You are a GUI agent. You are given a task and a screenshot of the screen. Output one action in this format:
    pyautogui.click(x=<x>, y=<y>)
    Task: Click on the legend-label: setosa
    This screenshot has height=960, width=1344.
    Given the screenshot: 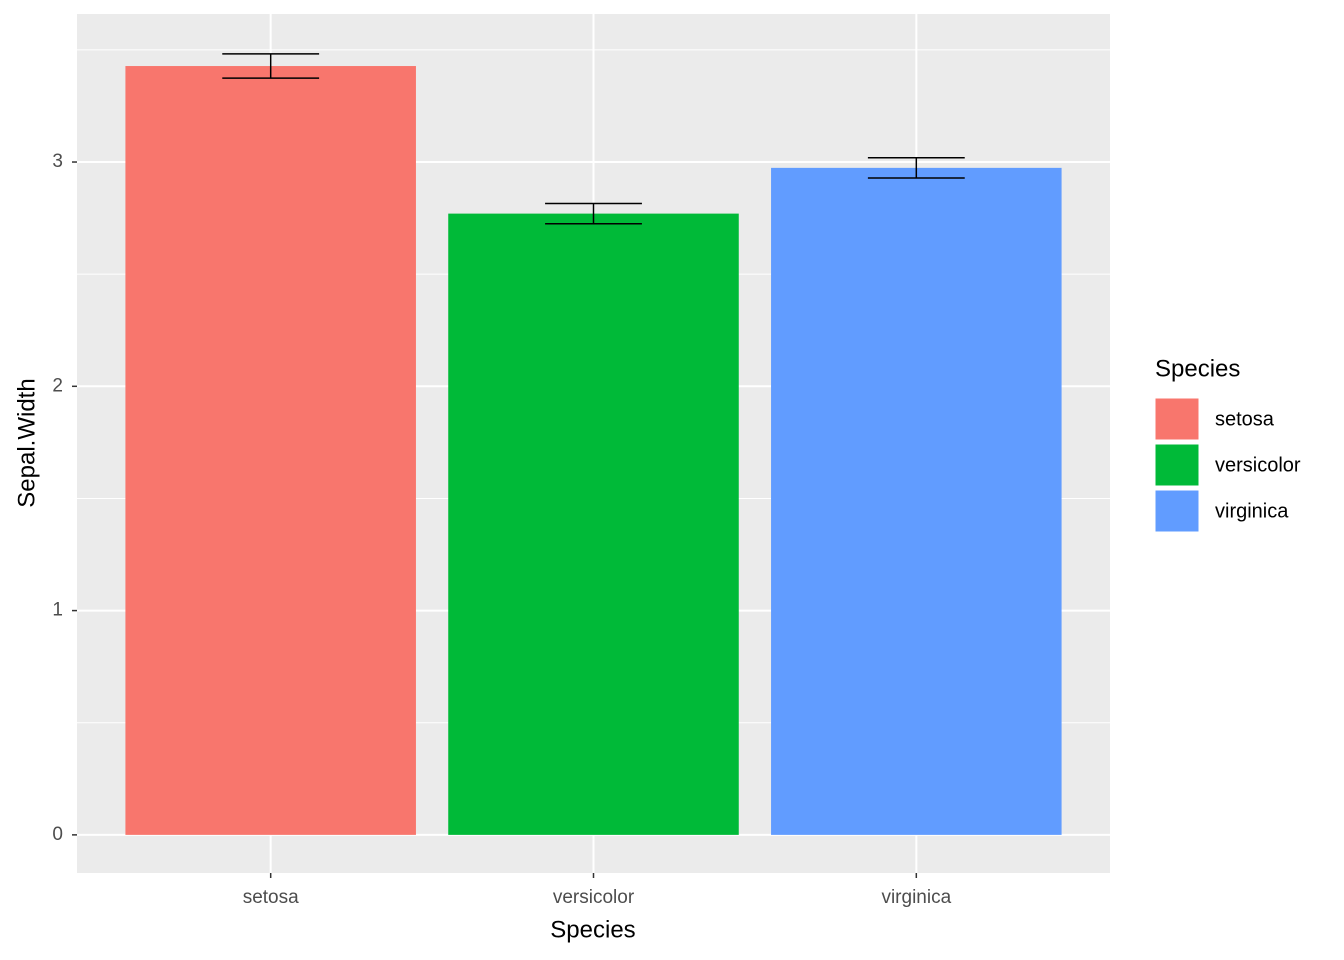 What is the action you would take?
    pyautogui.click(x=1245, y=419)
    